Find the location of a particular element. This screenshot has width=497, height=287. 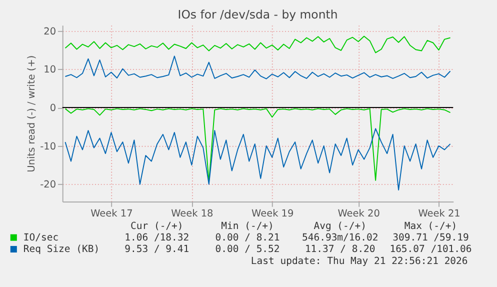

legend-label: IO/sec is located at coordinates (41, 238).